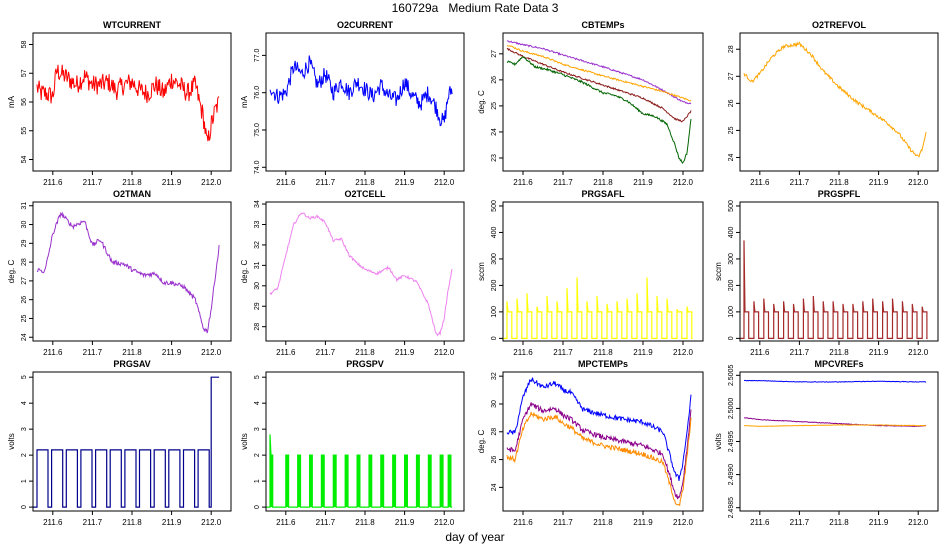 Image resolution: width=950 pixels, height=550 pixels. What do you see at coordinates (24, 429) in the screenshot?
I see `y-tick-label: 3` at bounding box center [24, 429].